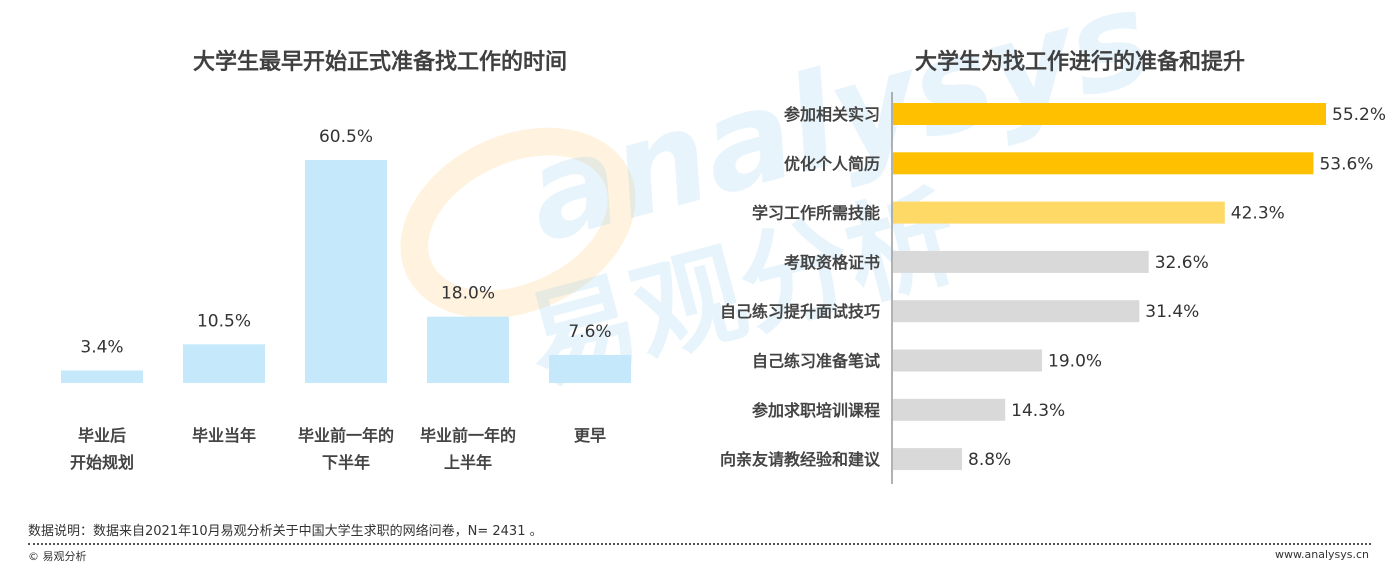  I want to click on left-chart-title: 大学生最早开始正式准备找工作的时间, so click(379, 62).